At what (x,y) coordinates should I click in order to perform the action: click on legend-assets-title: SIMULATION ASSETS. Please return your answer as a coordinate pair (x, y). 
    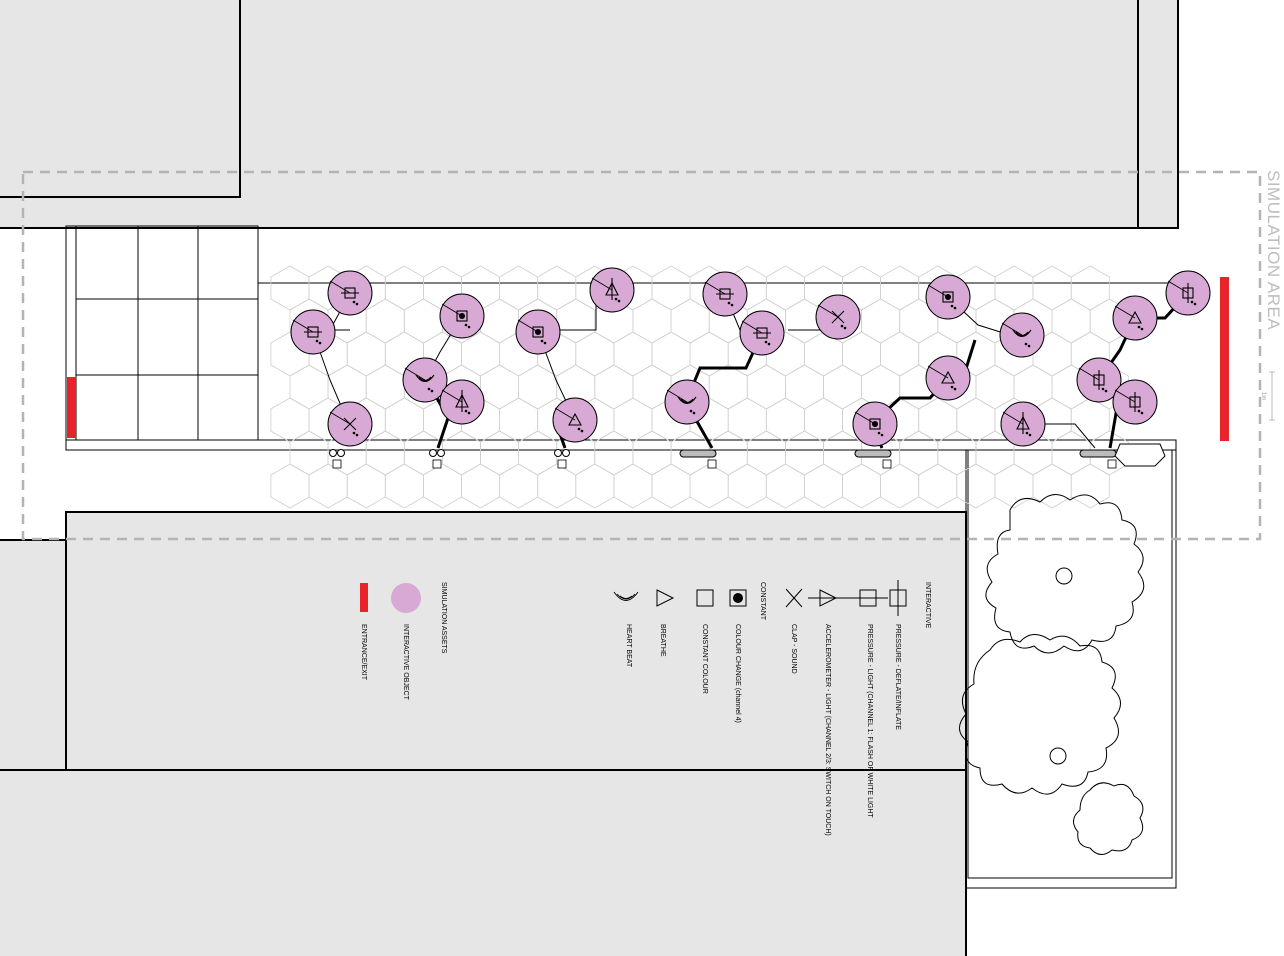
    Looking at the image, I should click on (443, 618).